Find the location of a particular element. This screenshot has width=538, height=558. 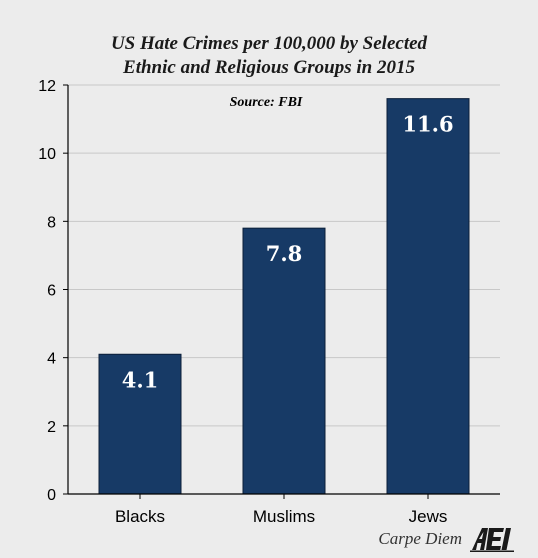

bar-jews is located at coordinates (428, 296).